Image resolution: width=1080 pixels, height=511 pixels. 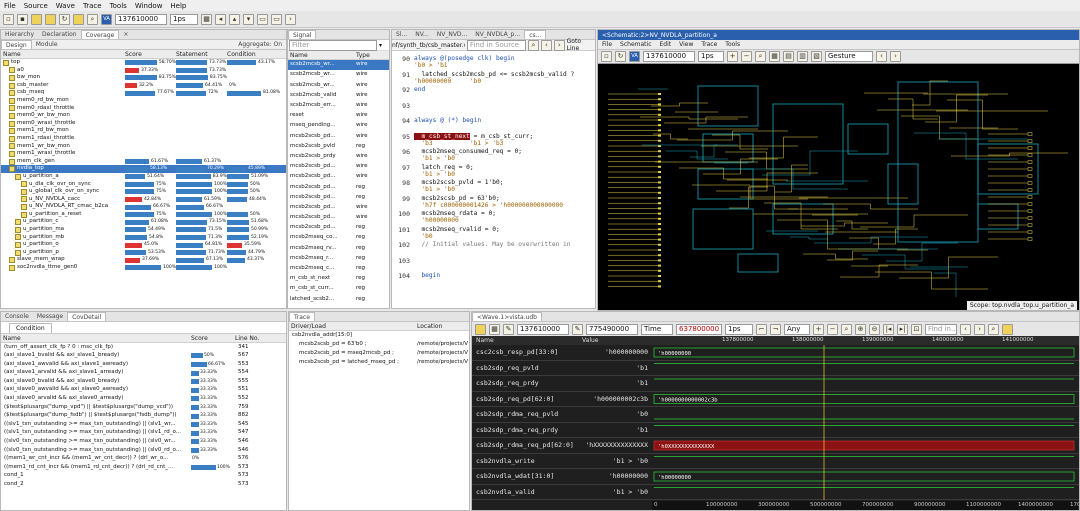 What do you see at coordinates (496, 45) in the screenshot?
I see `find-in-source-input: Find in Source` at bounding box center [496, 45].